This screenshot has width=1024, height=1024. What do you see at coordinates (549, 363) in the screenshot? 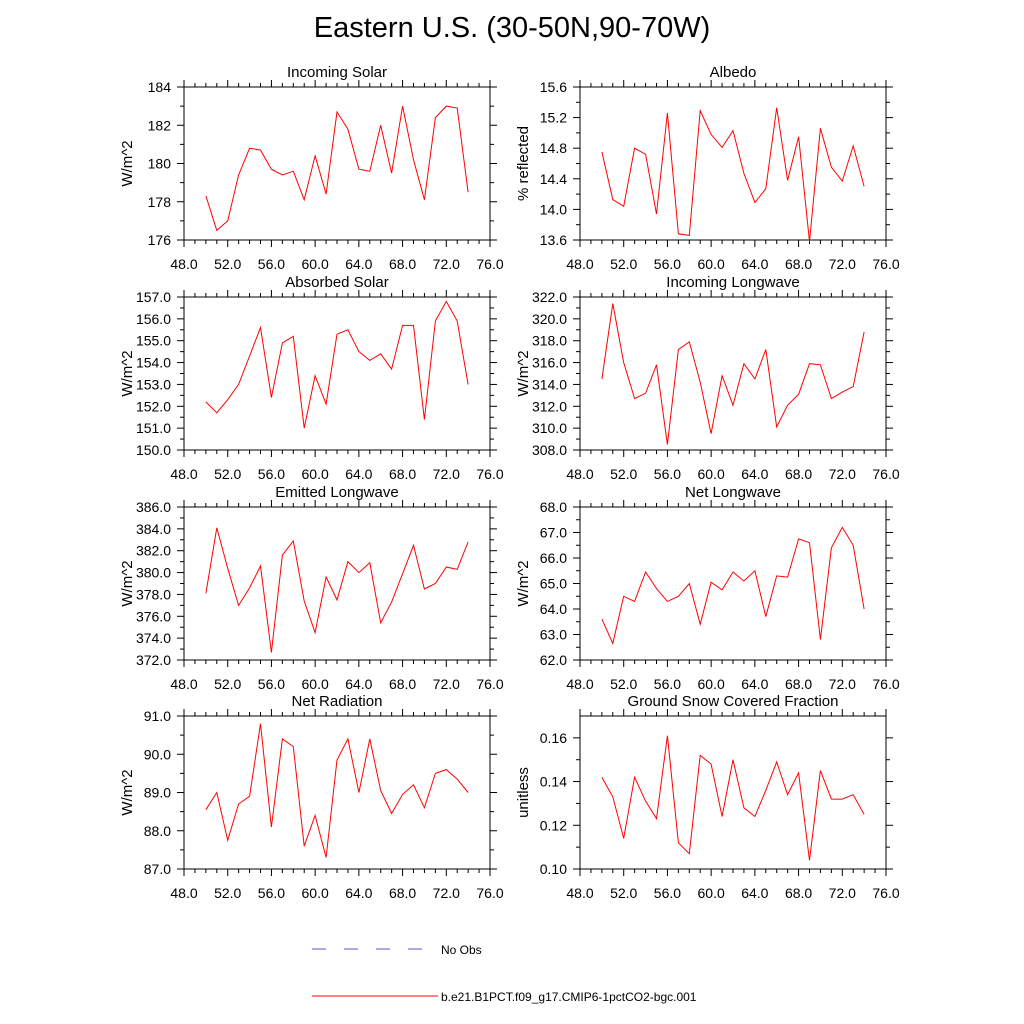
I see `y-tick-label: 316.0` at bounding box center [549, 363].